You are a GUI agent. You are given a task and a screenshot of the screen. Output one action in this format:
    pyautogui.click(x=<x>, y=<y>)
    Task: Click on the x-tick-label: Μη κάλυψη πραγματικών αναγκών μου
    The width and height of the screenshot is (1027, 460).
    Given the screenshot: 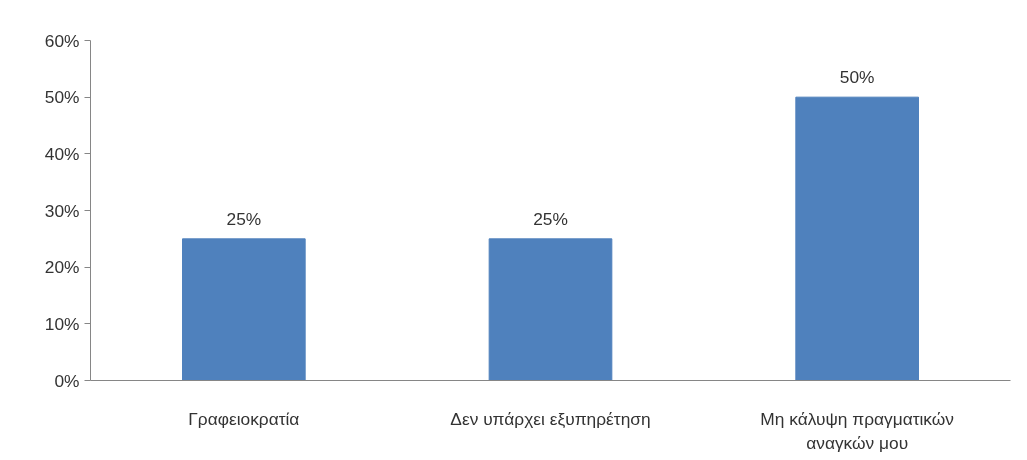 What is the action you would take?
    pyautogui.click(x=857, y=430)
    